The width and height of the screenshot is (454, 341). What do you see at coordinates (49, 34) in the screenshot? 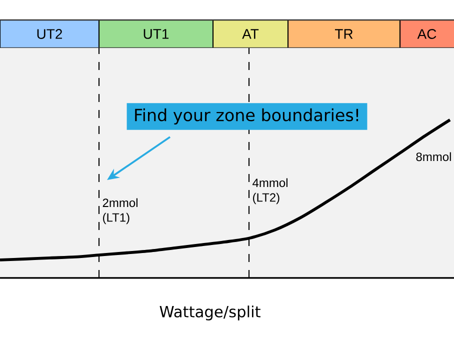
I see `text: UT2` at bounding box center [49, 34].